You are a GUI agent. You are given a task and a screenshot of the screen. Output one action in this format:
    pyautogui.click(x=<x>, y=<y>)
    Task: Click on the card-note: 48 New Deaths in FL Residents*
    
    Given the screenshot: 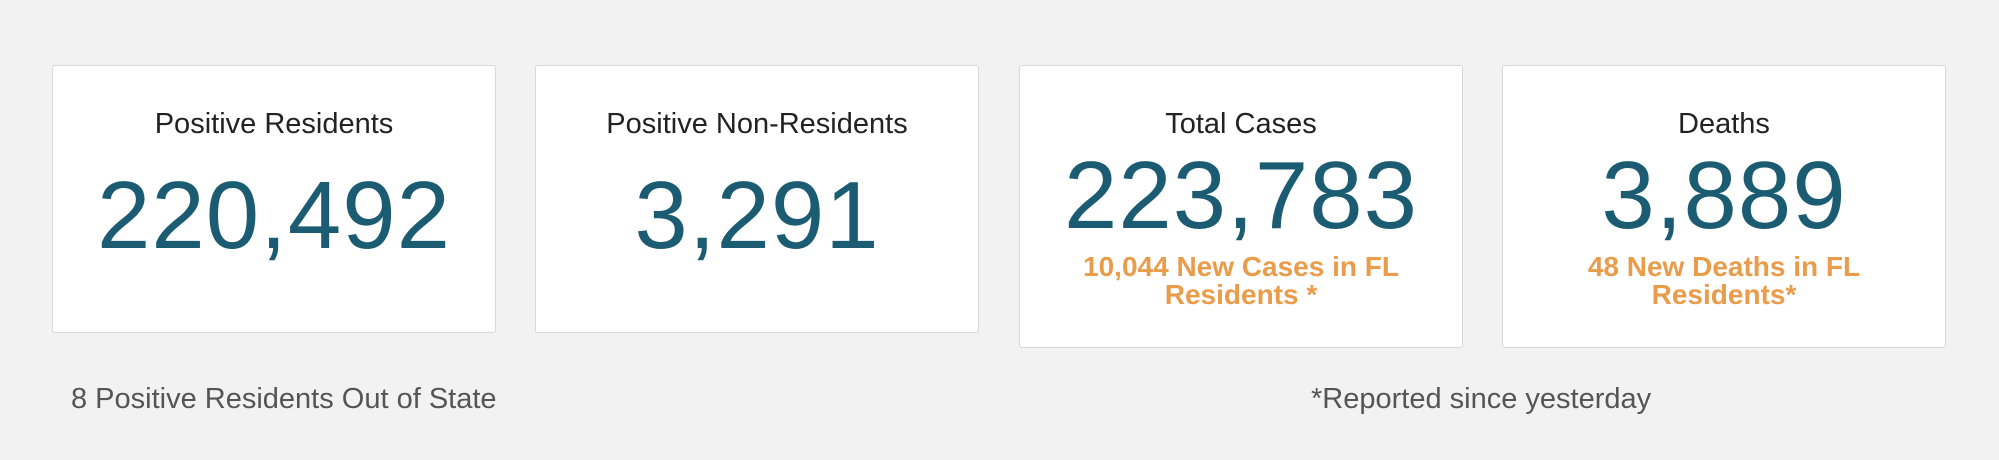 What is the action you would take?
    pyautogui.click(x=1724, y=280)
    